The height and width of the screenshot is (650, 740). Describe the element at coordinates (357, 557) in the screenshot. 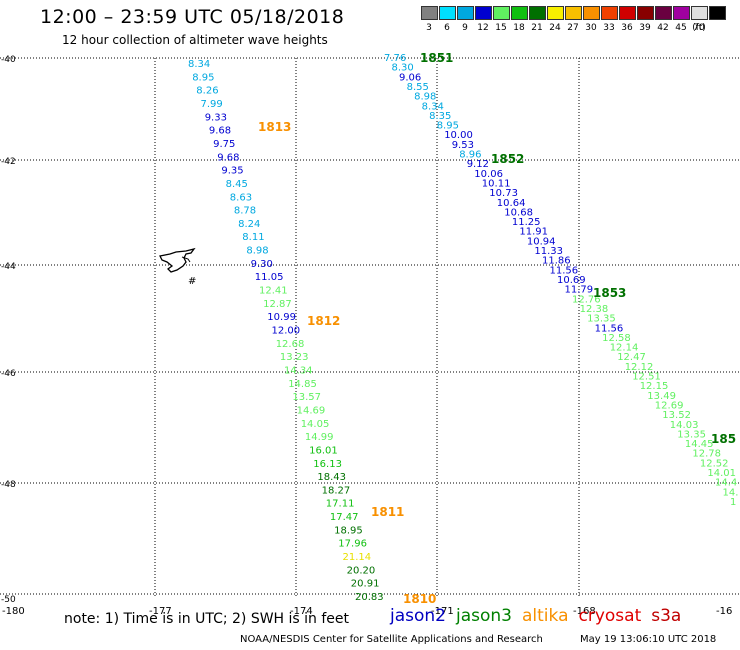

I see `swh-value: 21.14` at that location.